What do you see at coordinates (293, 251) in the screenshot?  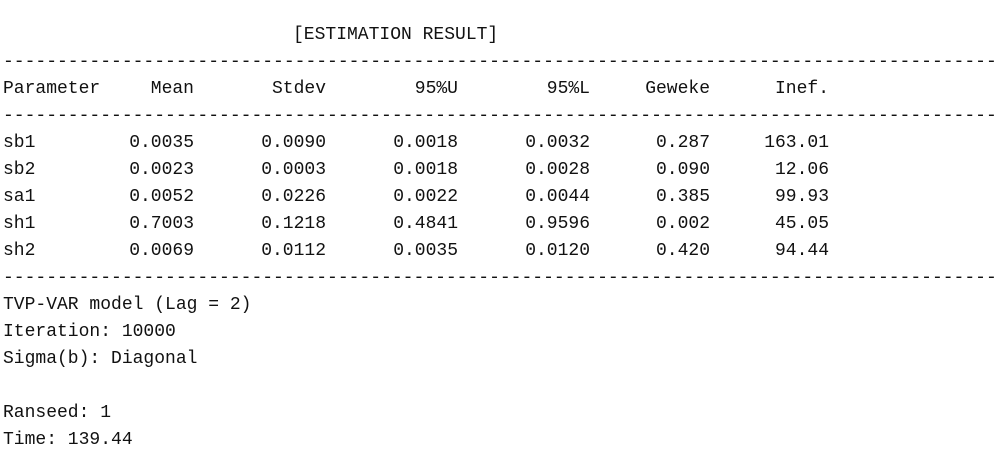 I see `stdev-value: 0.0112` at bounding box center [293, 251].